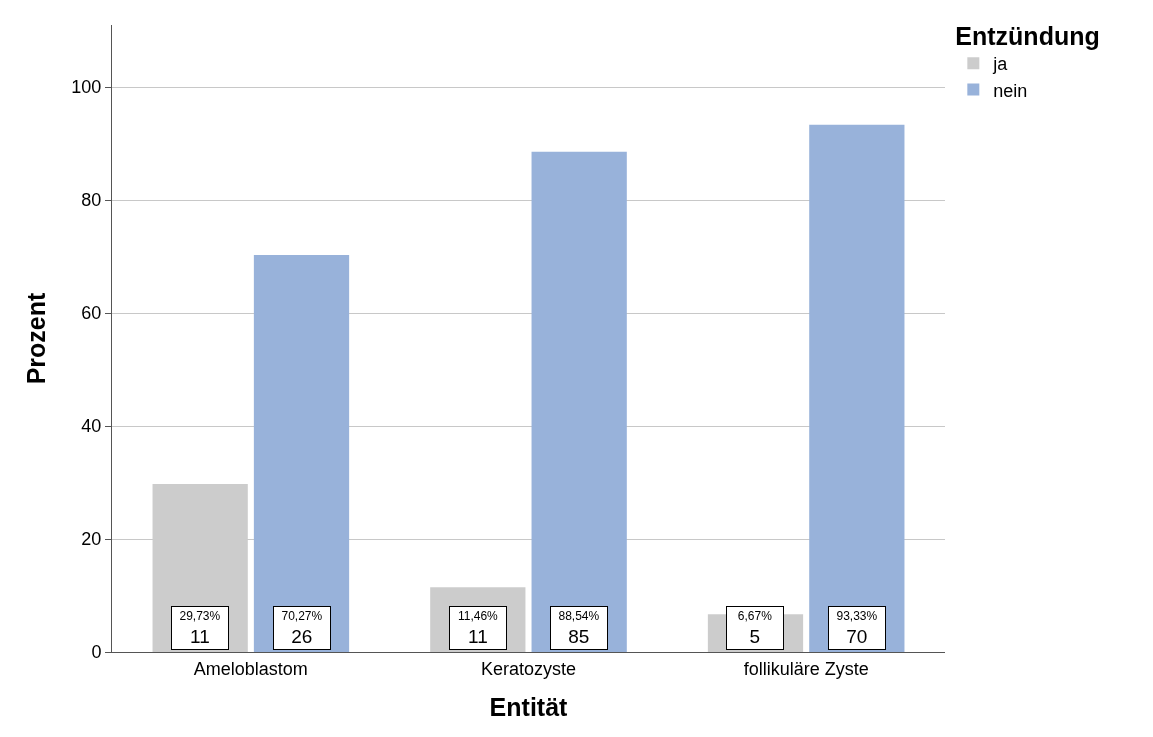 This screenshot has width=1153, height=737. I want to click on y-tick-label: 80, so click(91, 200).